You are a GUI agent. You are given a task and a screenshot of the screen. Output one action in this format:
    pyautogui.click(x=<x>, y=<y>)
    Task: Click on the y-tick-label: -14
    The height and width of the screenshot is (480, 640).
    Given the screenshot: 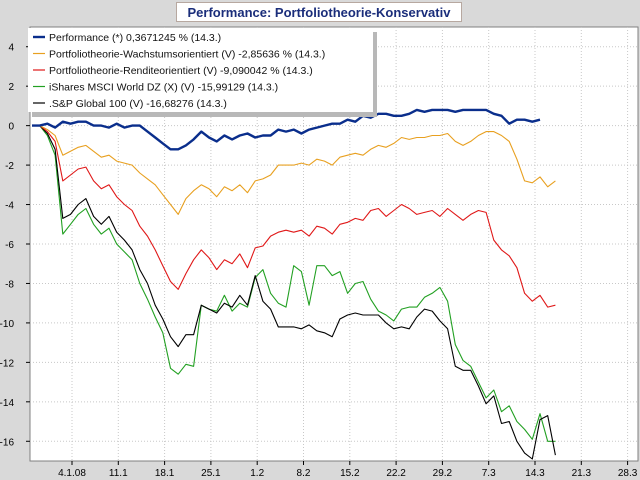 What is the action you would take?
    pyautogui.click(x=7, y=403)
    